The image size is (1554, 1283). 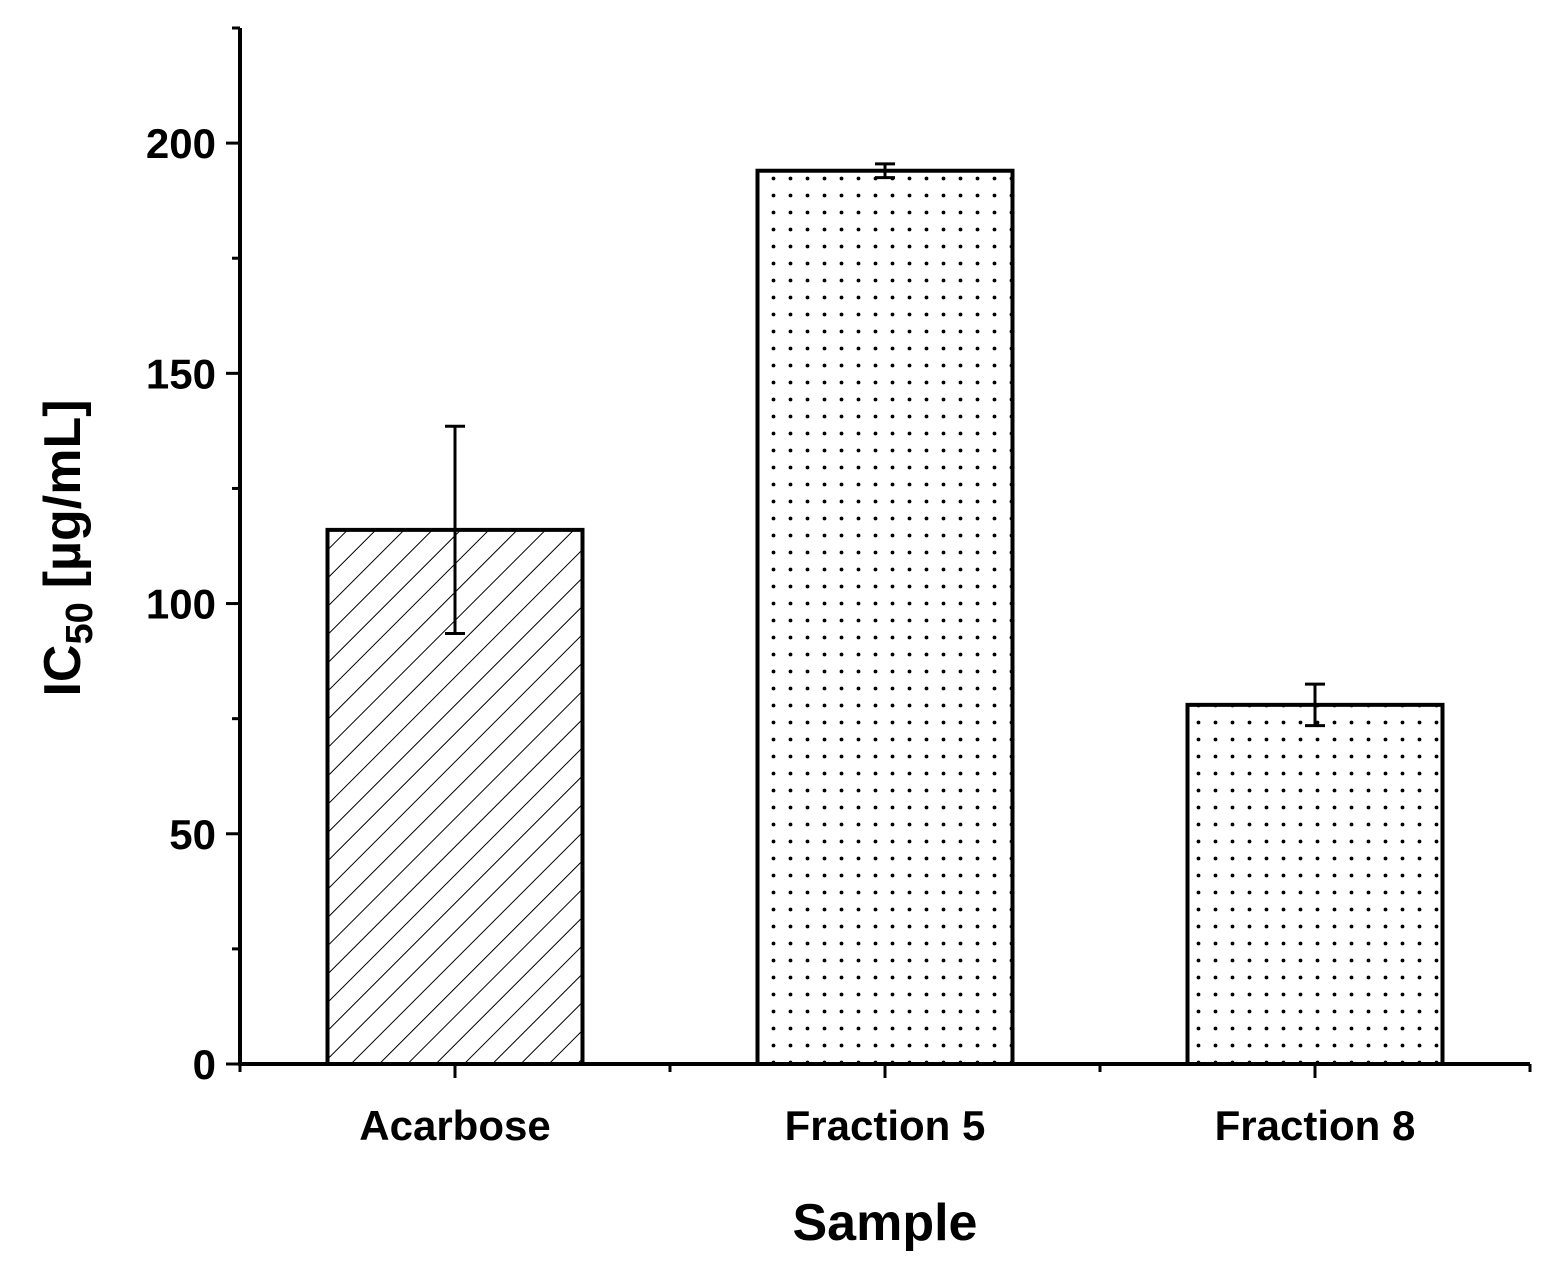 I want to click on y-tick-label: 150, so click(x=181, y=373).